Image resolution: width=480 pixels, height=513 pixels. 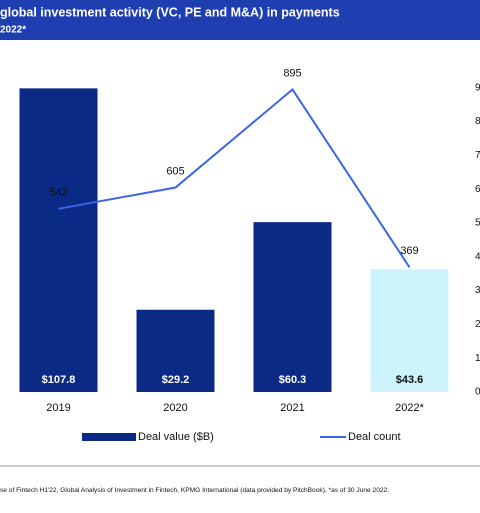 I want to click on line-value-label: 369, so click(x=409, y=251).